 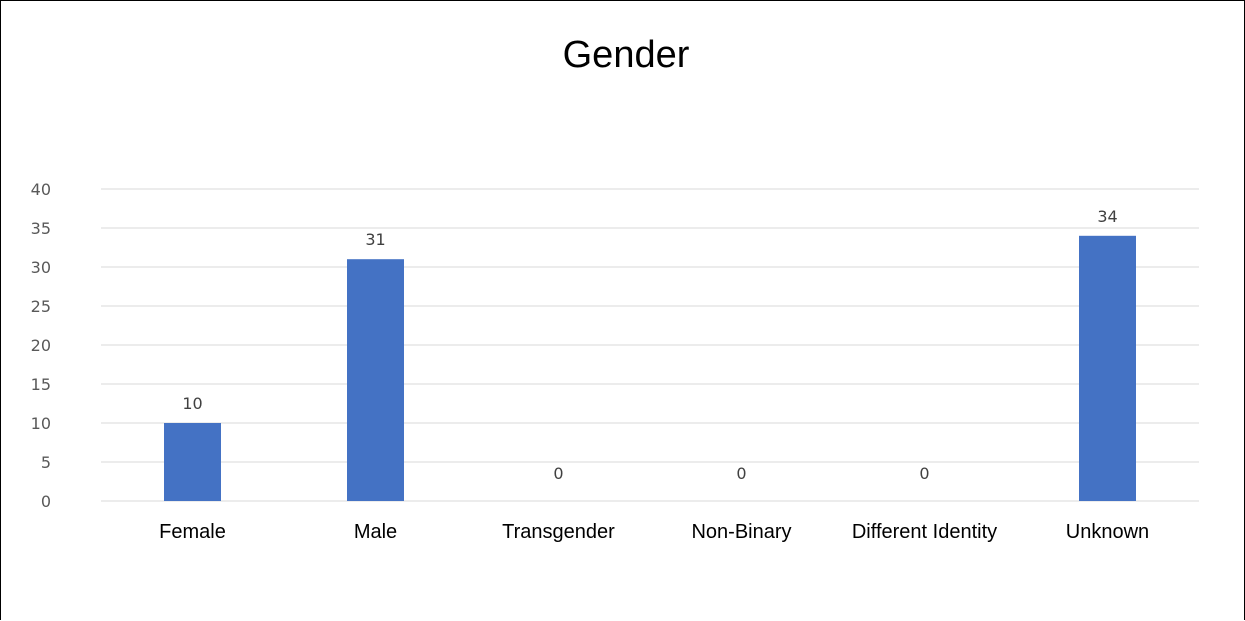 What do you see at coordinates (558, 532) in the screenshot?
I see `x-tick-label: Transgender` at bounding box center [558, 532].